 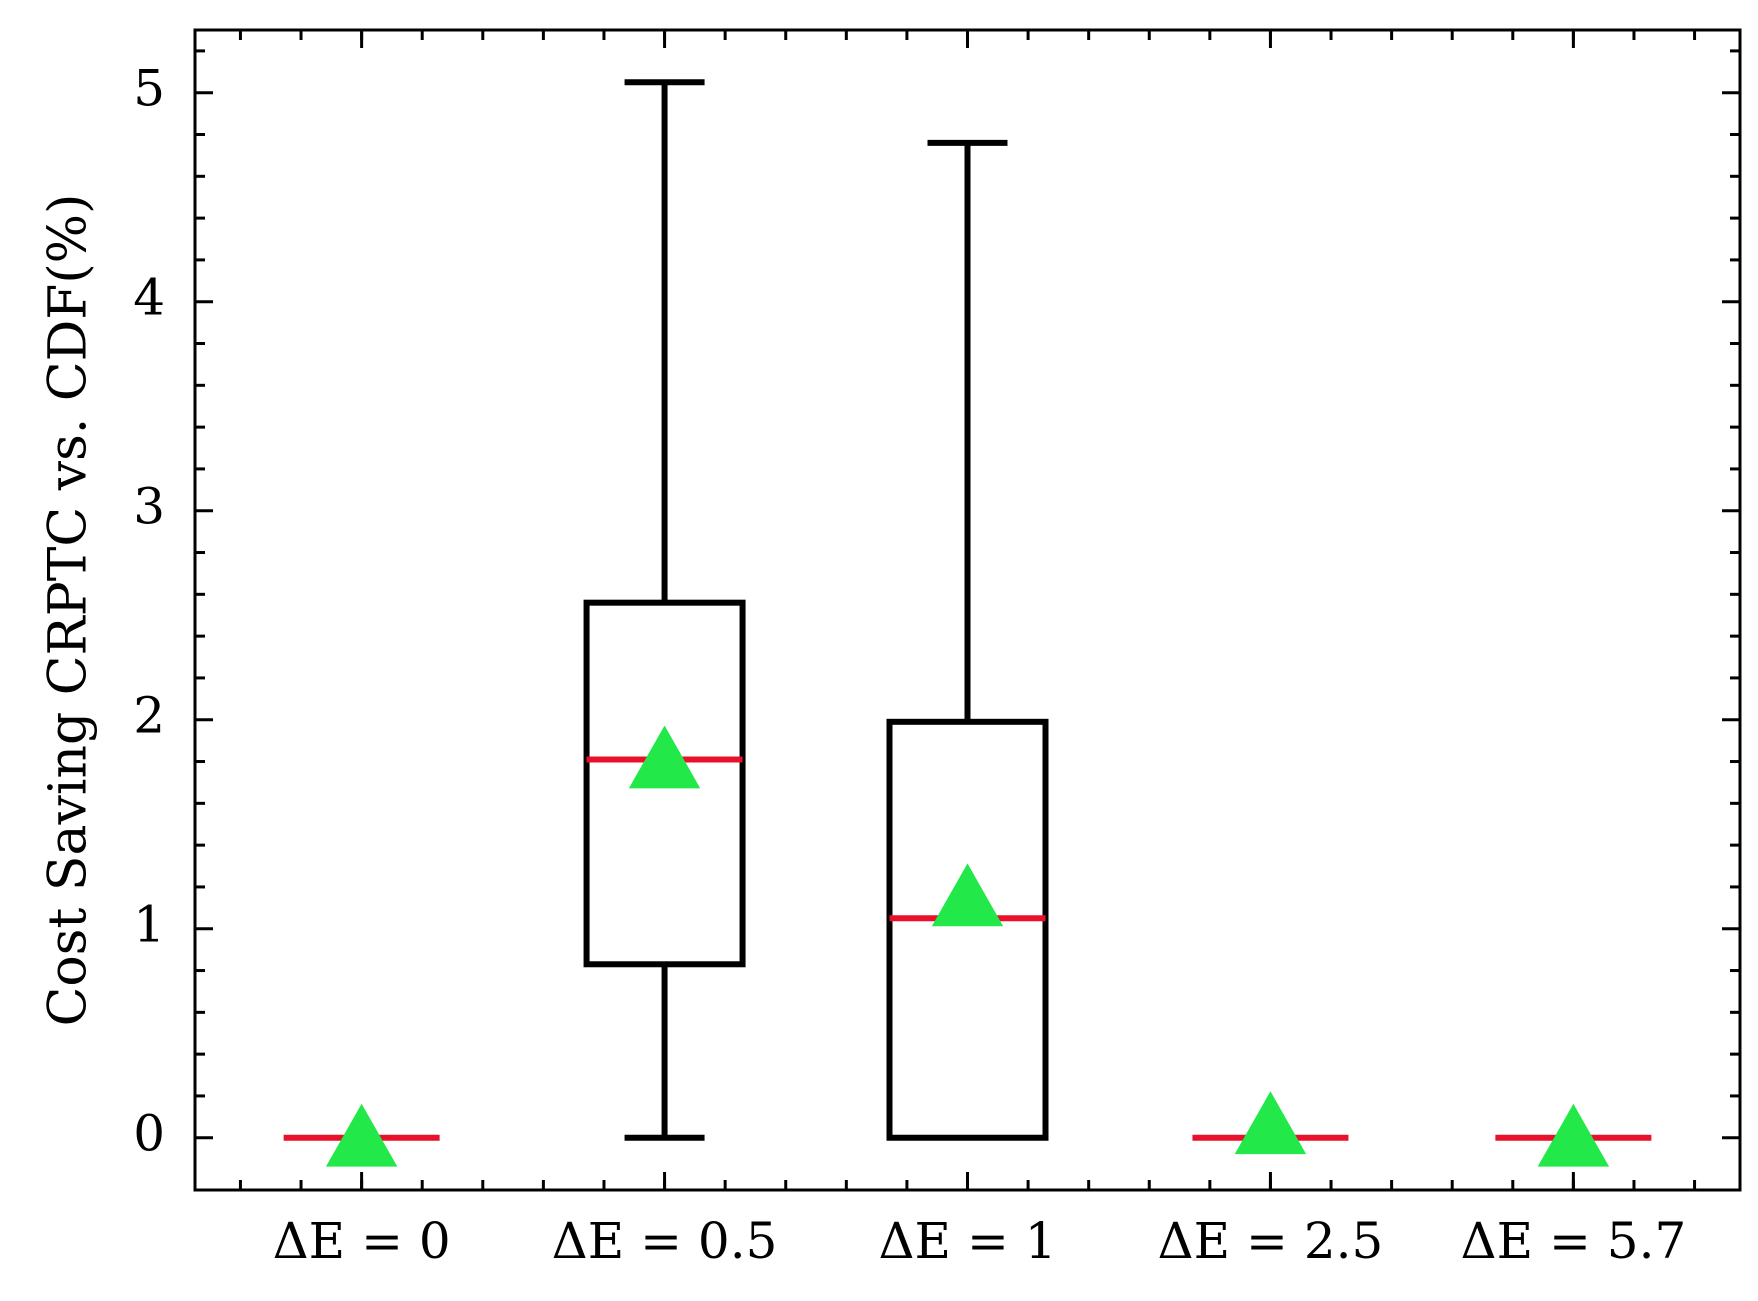 I want to click on y-tick-label: 5, so click(x=149, y=89).